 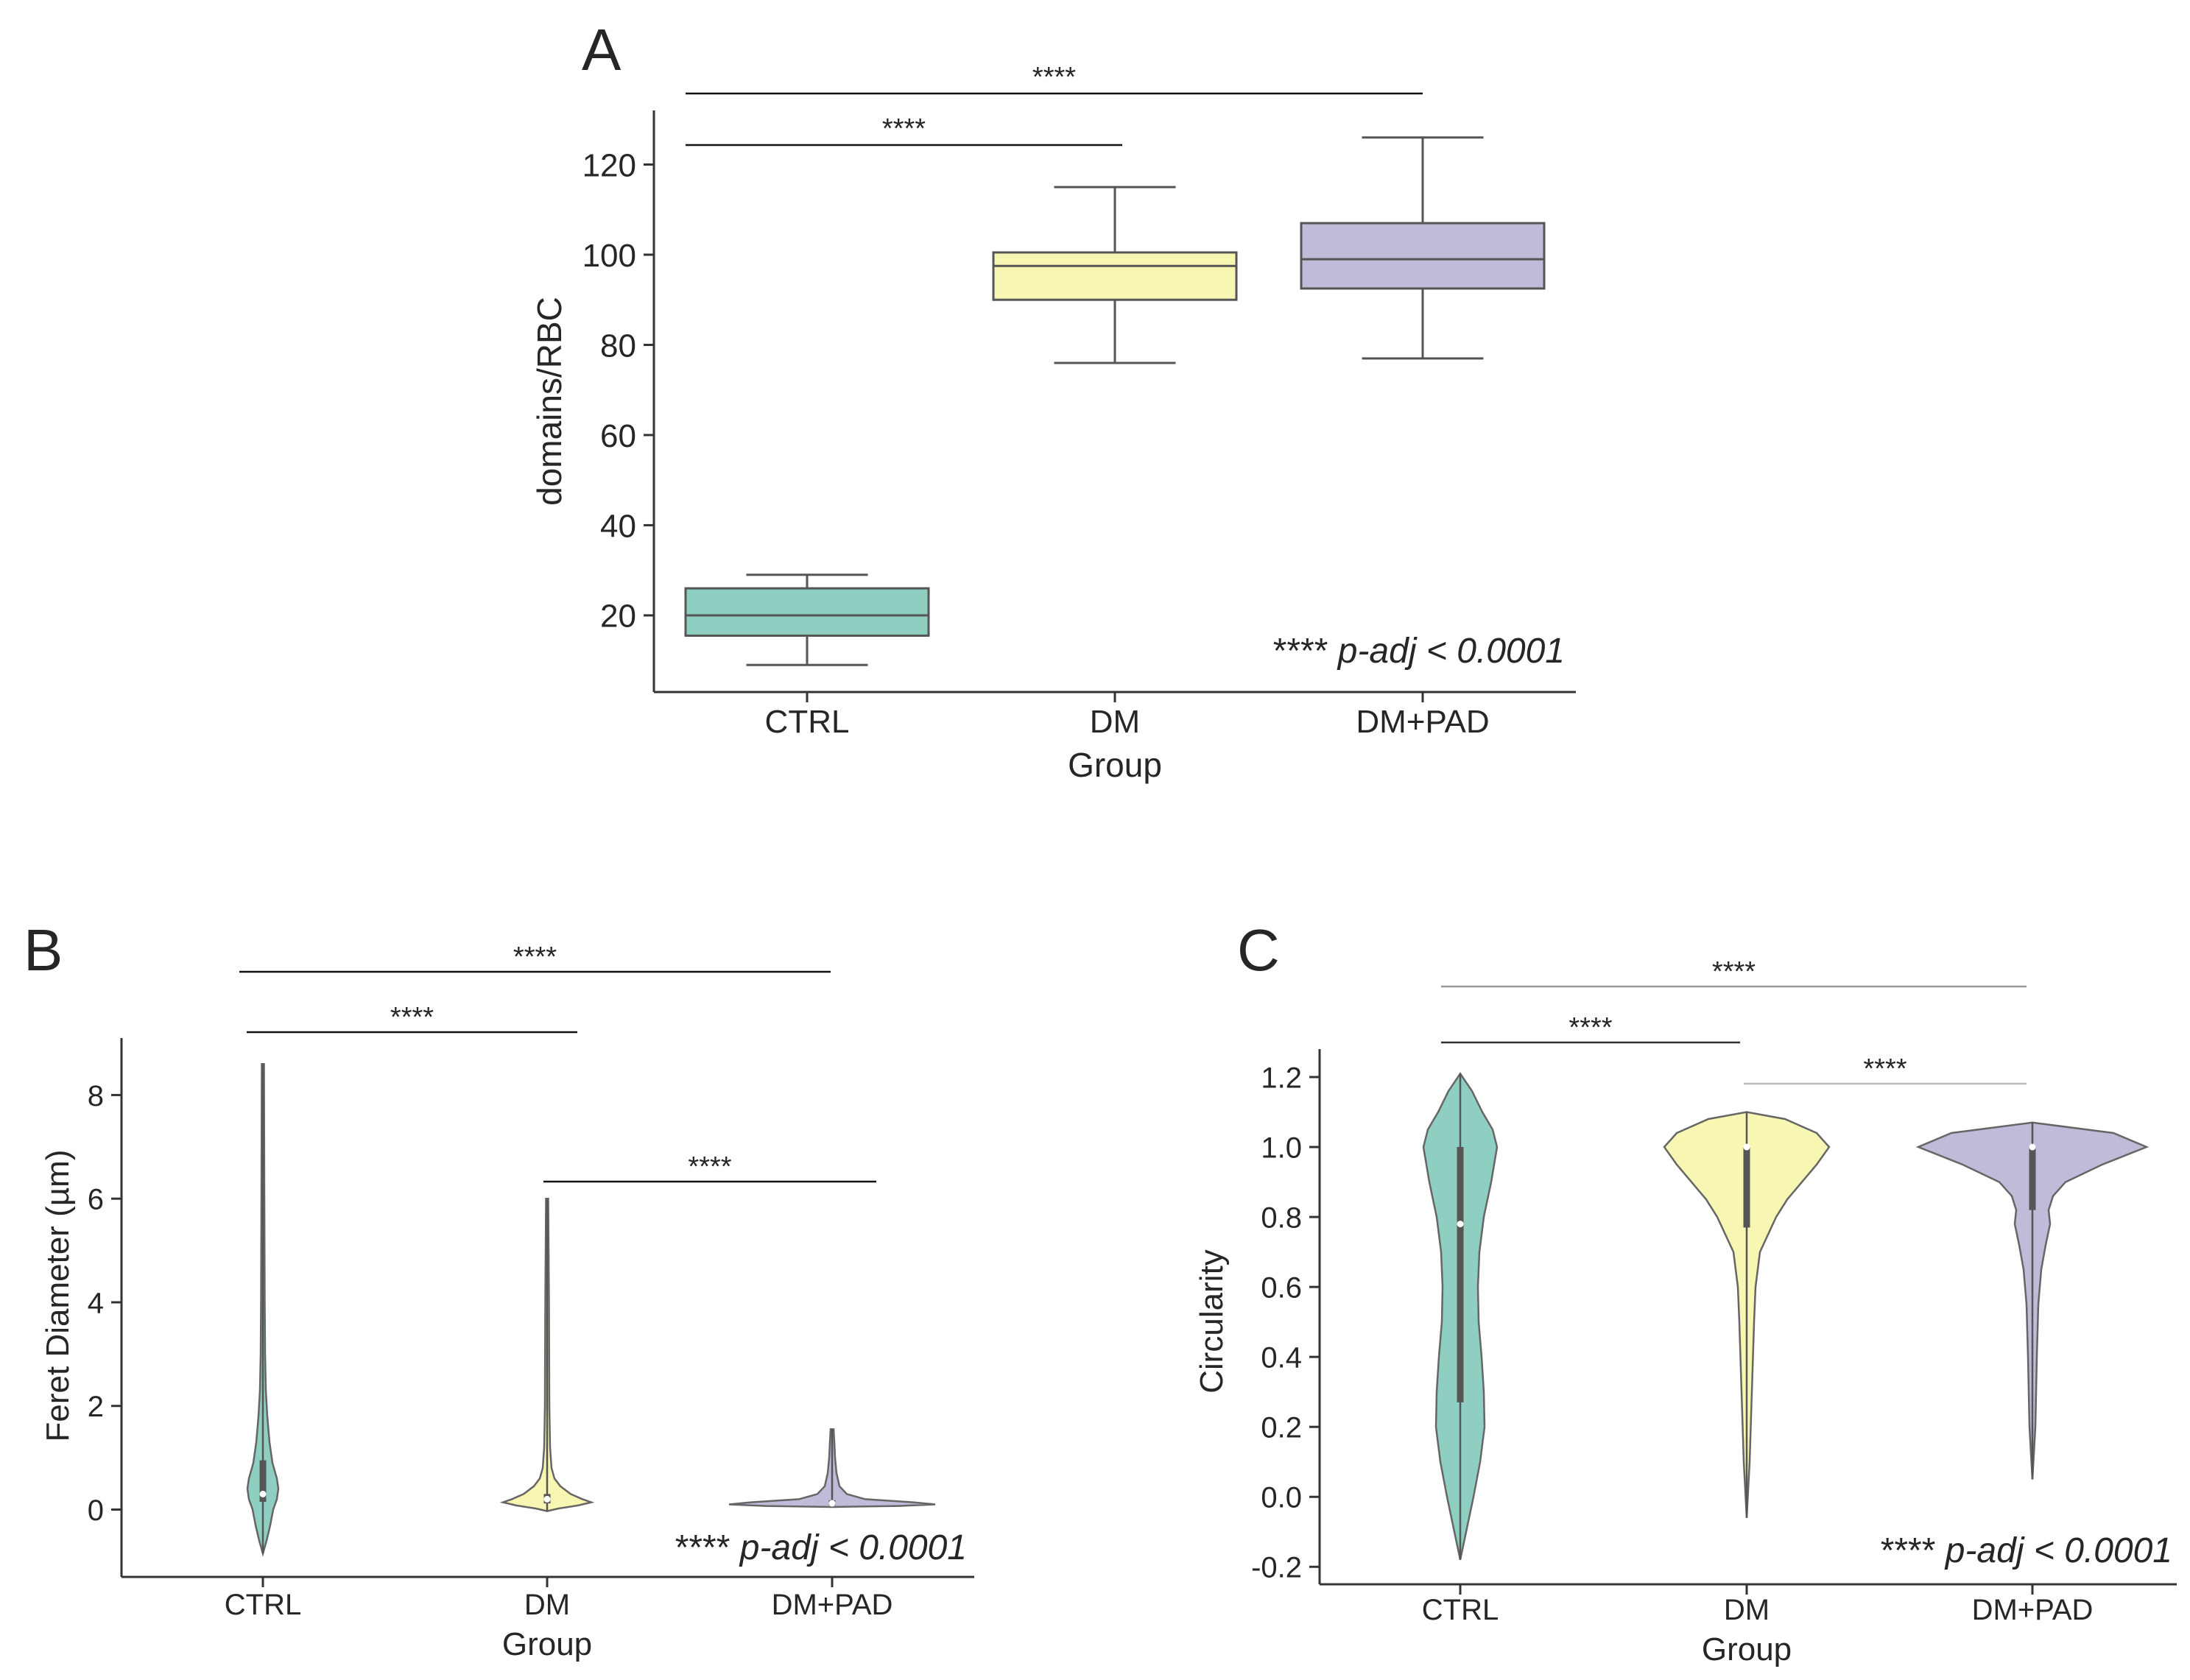 I want to click on panel-b-note-text: p-adj < 0.0001, so click(x=853, y=1547).